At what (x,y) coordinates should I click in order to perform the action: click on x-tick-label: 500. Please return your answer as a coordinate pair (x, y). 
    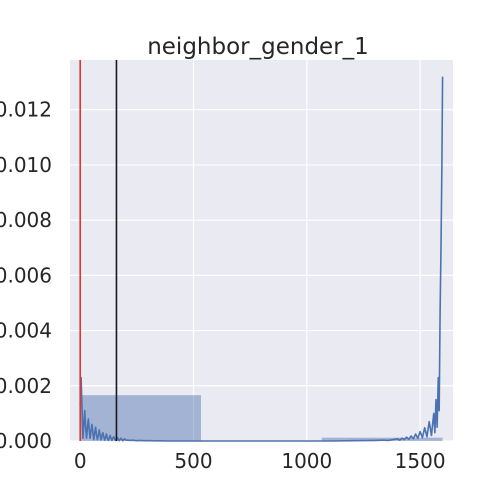
    Looking at the image, I should click on (193, 461).